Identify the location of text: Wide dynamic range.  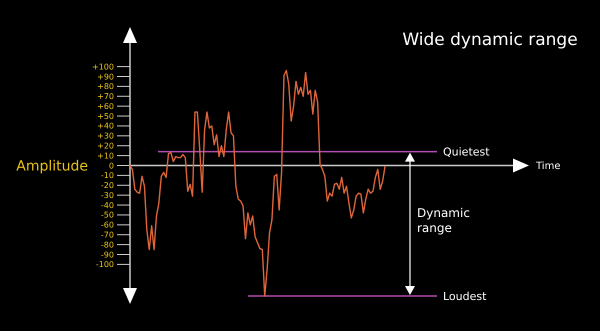
(490, 40).